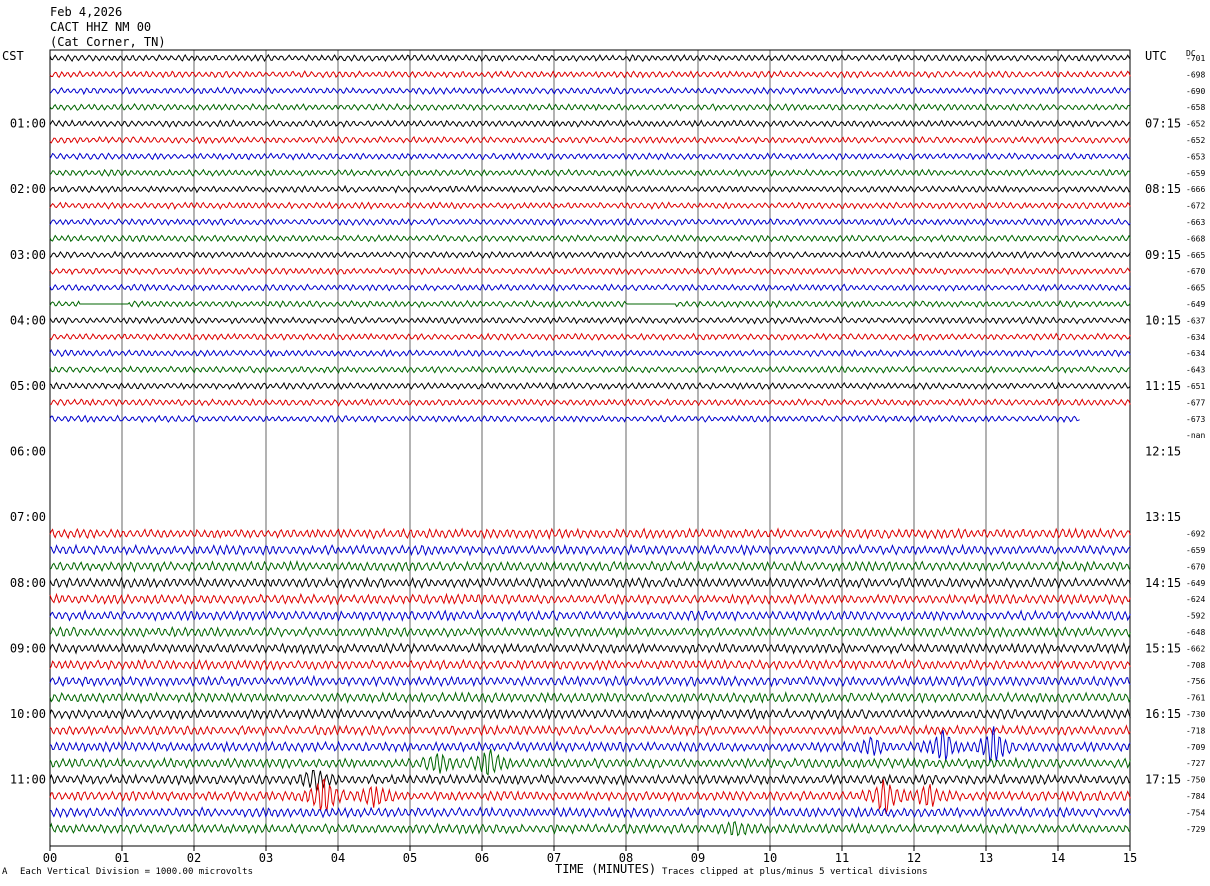 This screenshot has height=886, width=1210. Describe the element at coordinates (1195, 435) in the screenshot. I see `dc-offset-label: -nan` at that location.